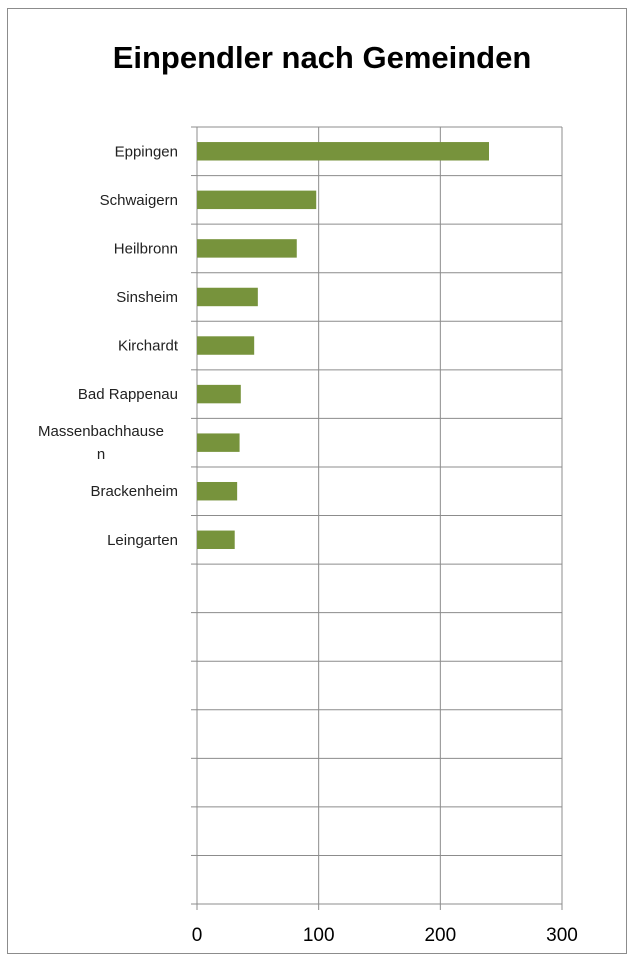 The height and width of the screenshot is (958, 635). What do you see at coordinates (319, 935) in the screenshot?
I see `x-tick-label: 100` at bounding box center [319, 935].